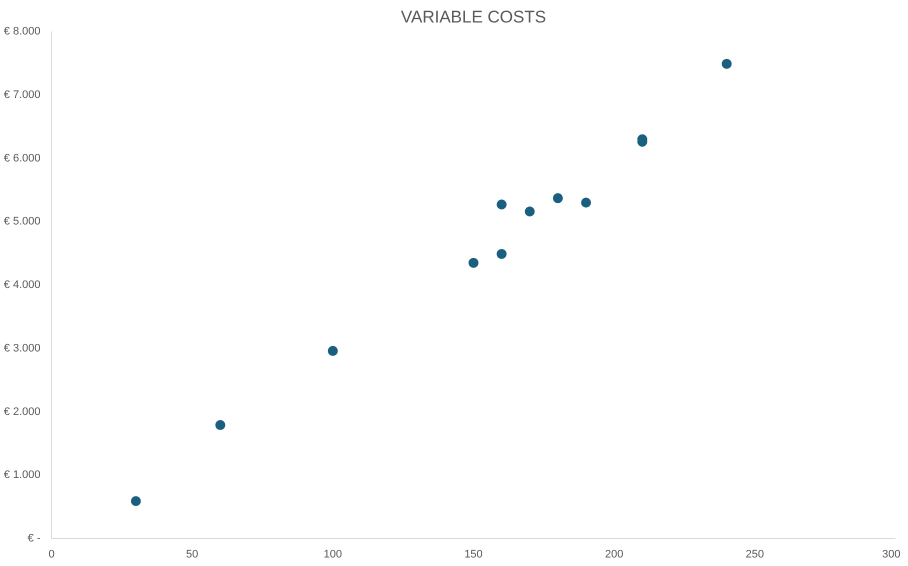 This screenshot has width=908, height=566. What do you see at coordinates (22, 222) in the screenshot?
I see `y-tick-label: € 5.000` at bounding box center [22, 222].